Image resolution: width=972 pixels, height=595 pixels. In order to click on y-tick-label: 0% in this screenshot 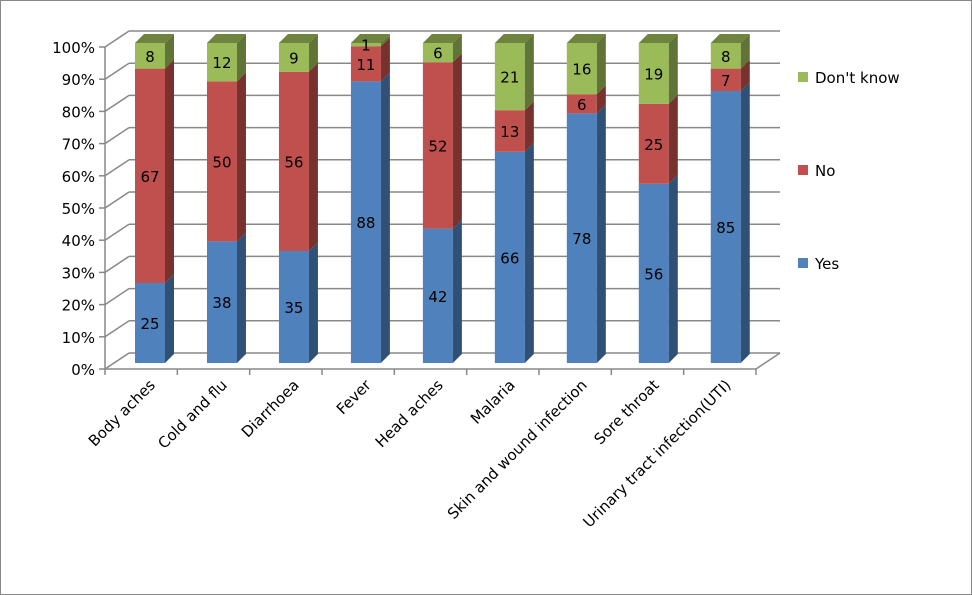, I will do `click(83, 370)`.